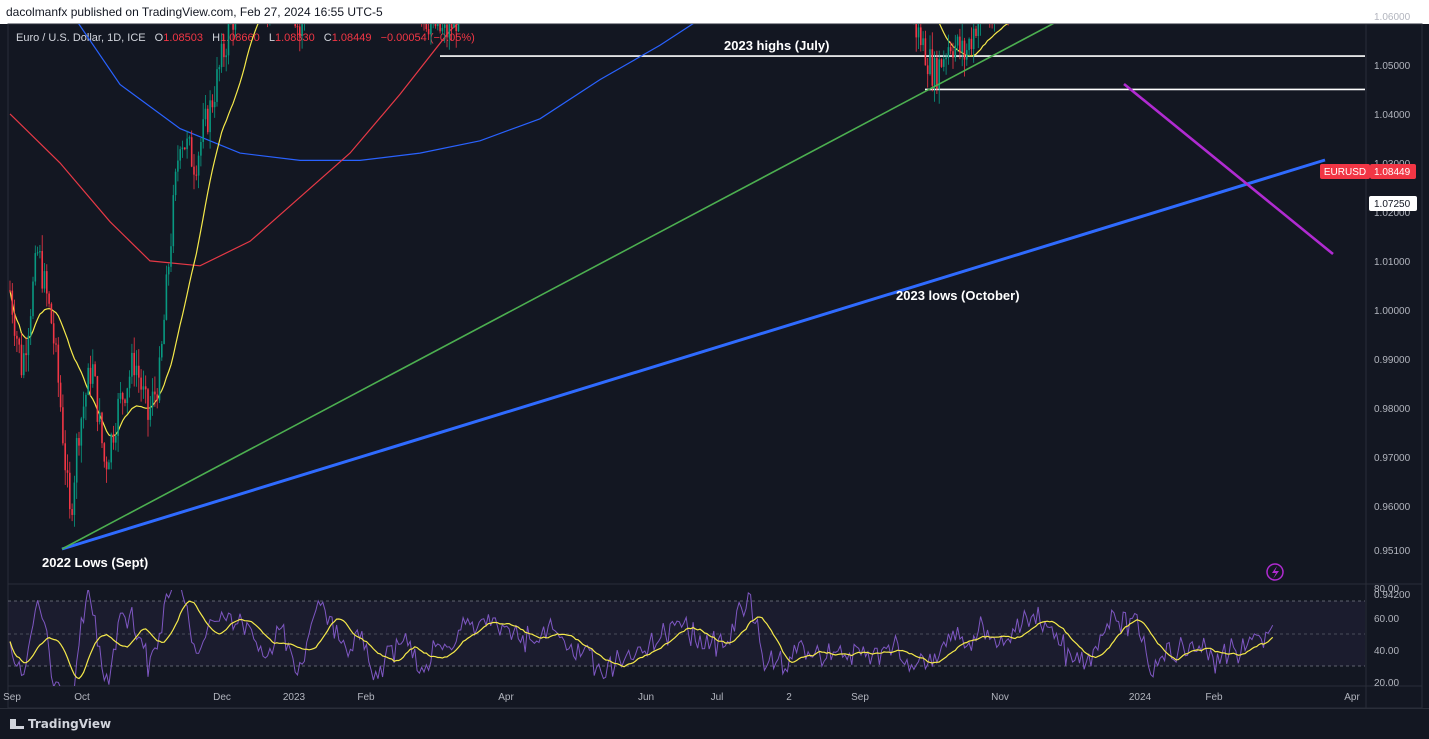  I want to click on price-tick-12: 1.01000, so click(1392, 262).